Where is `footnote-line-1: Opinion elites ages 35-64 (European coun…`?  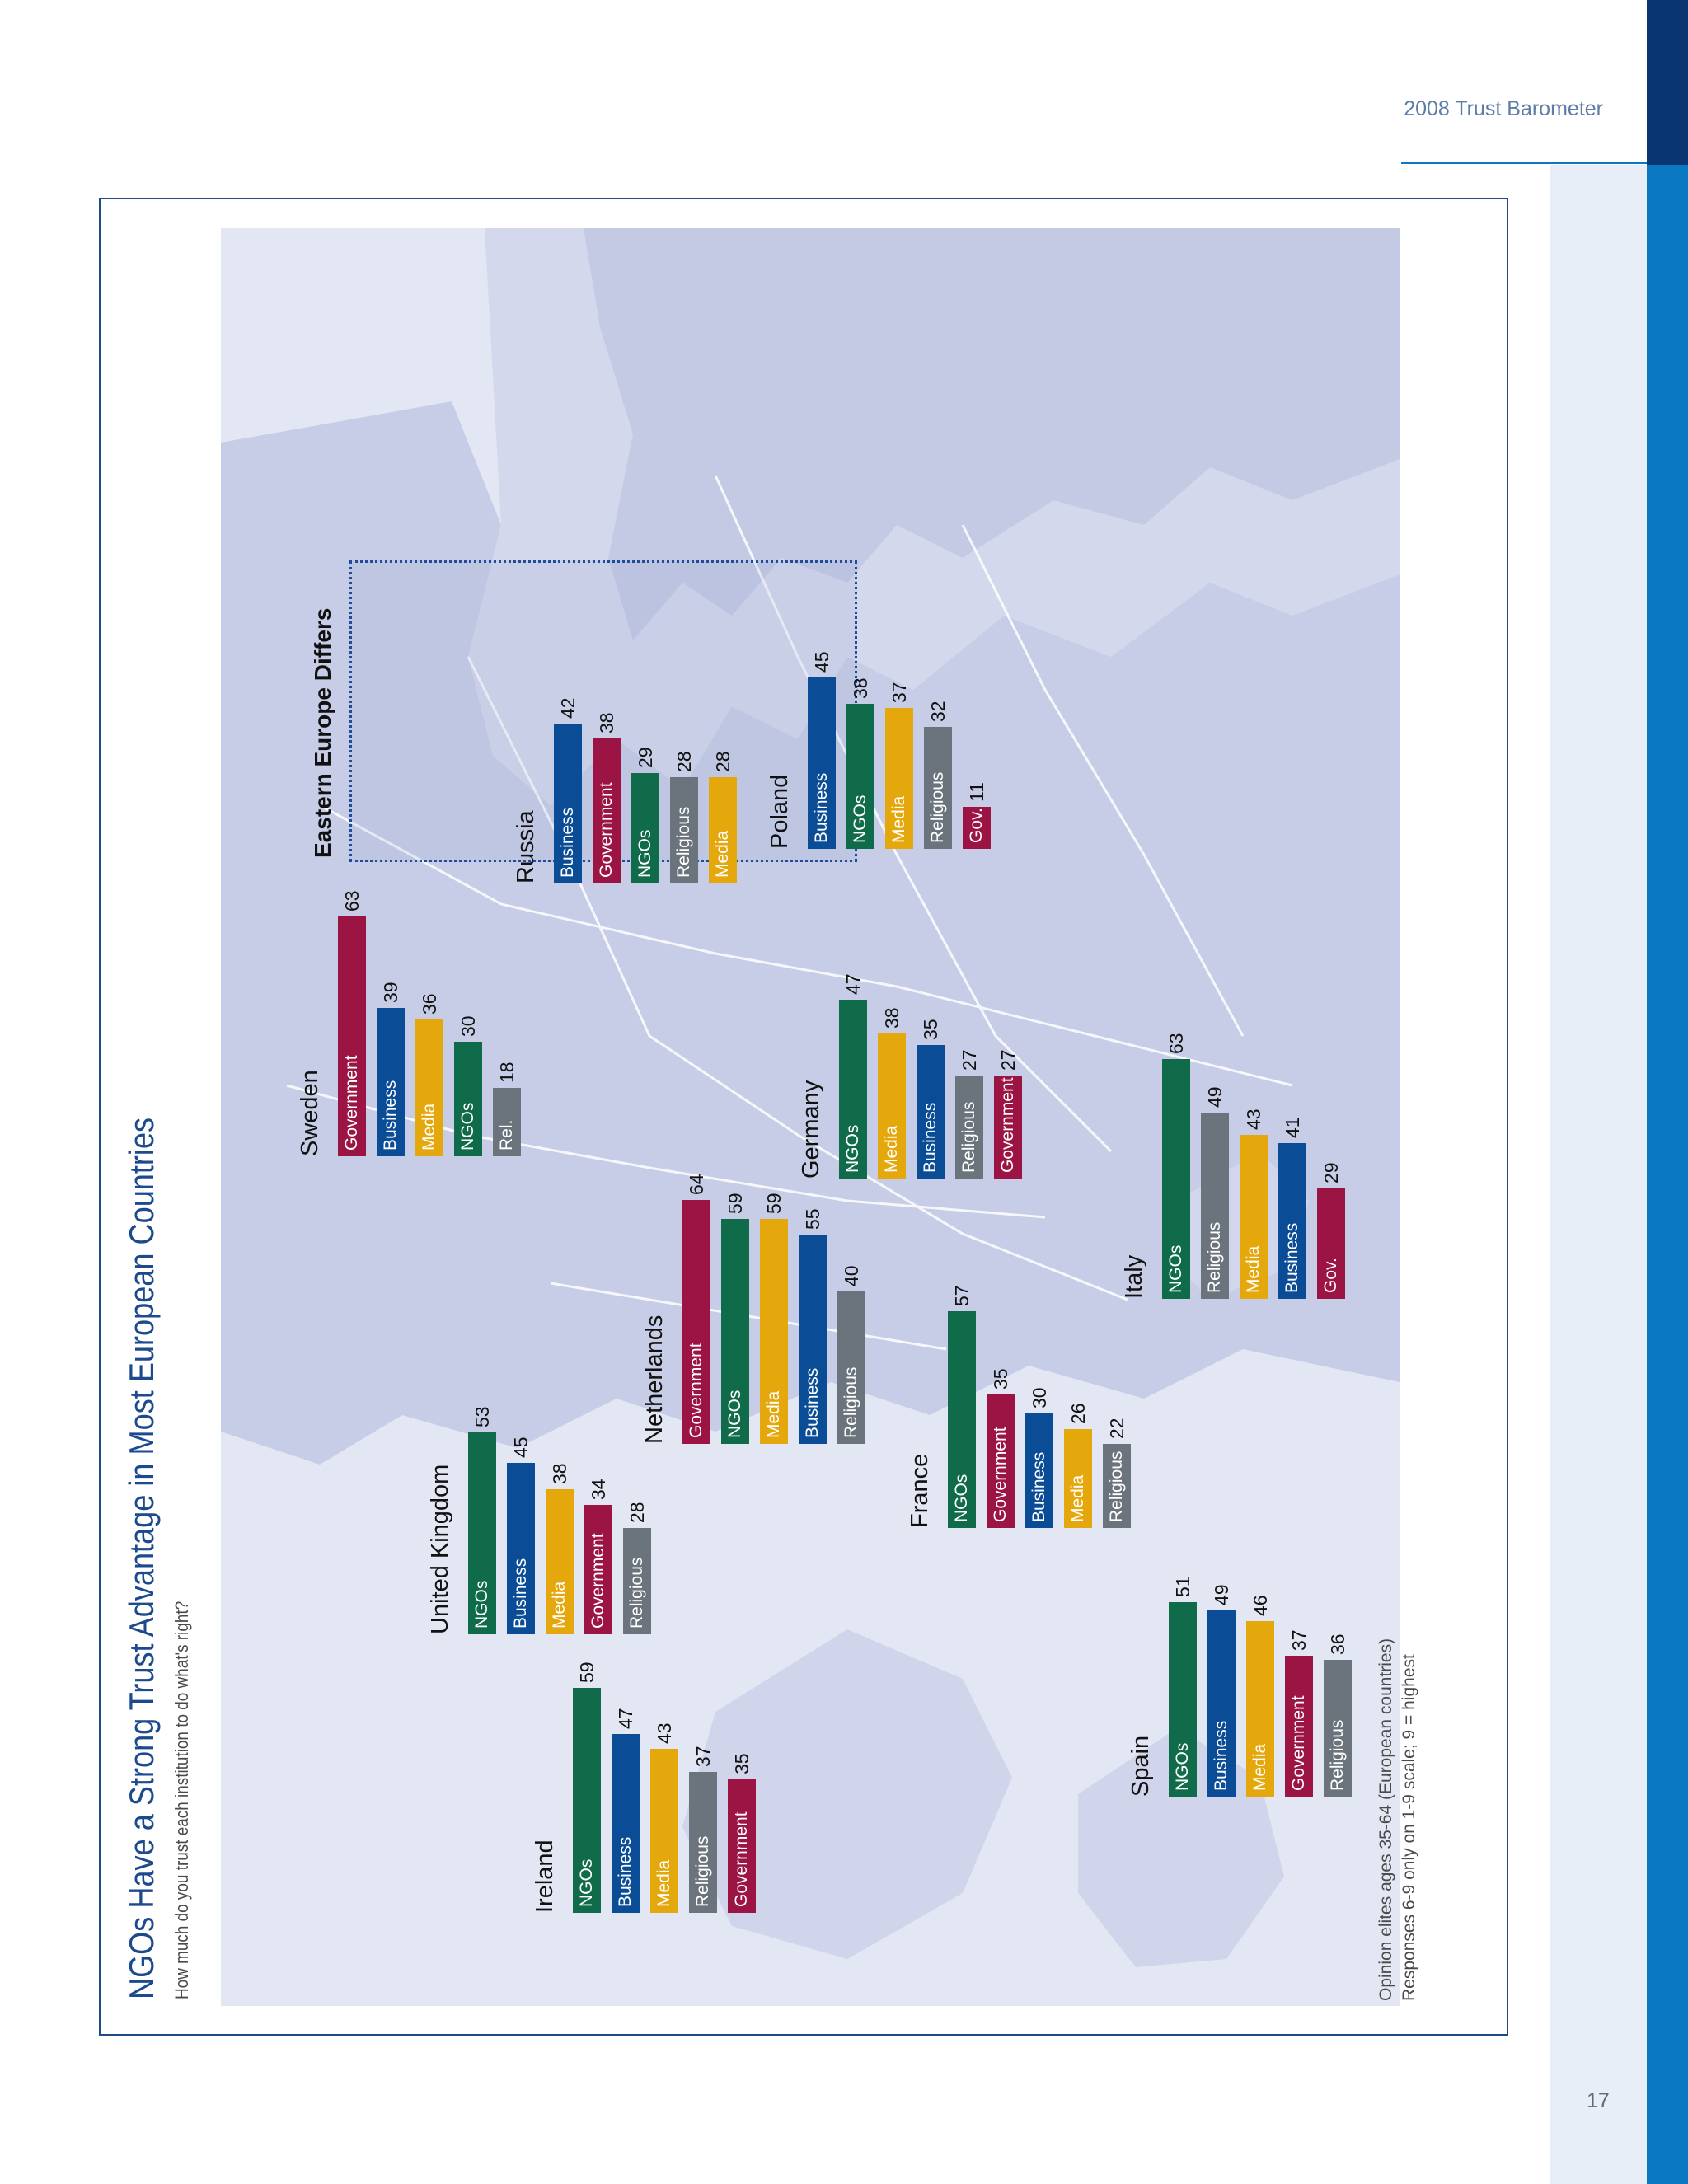
footnote-line-1: Opinion elites ages 35-64 (European coun… is located at coordinates (1385, 1819).